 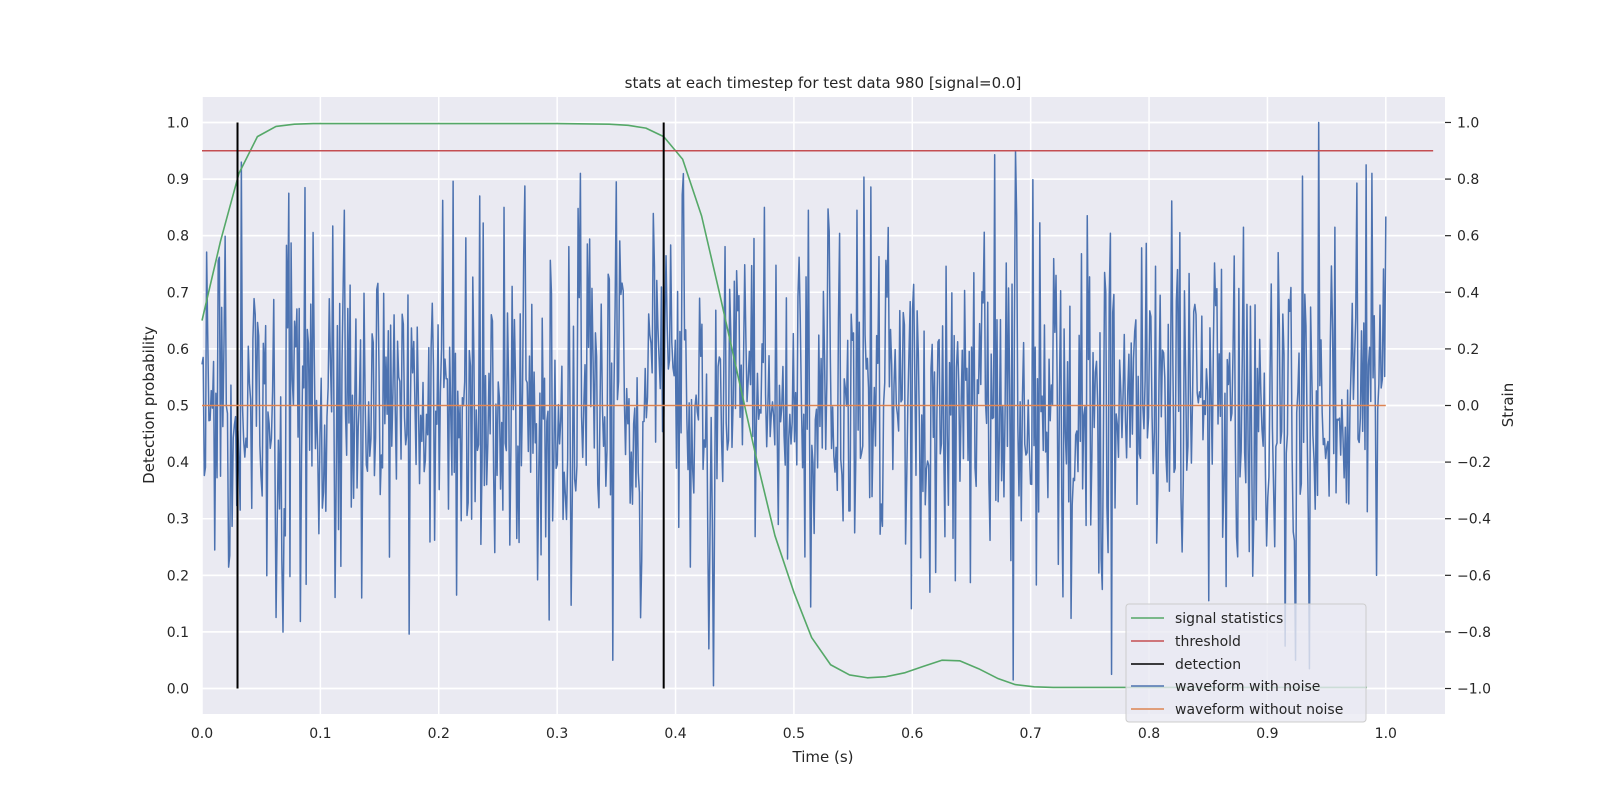 I want to click on x-tick-label: 0.0, so click(x=202, y=734).